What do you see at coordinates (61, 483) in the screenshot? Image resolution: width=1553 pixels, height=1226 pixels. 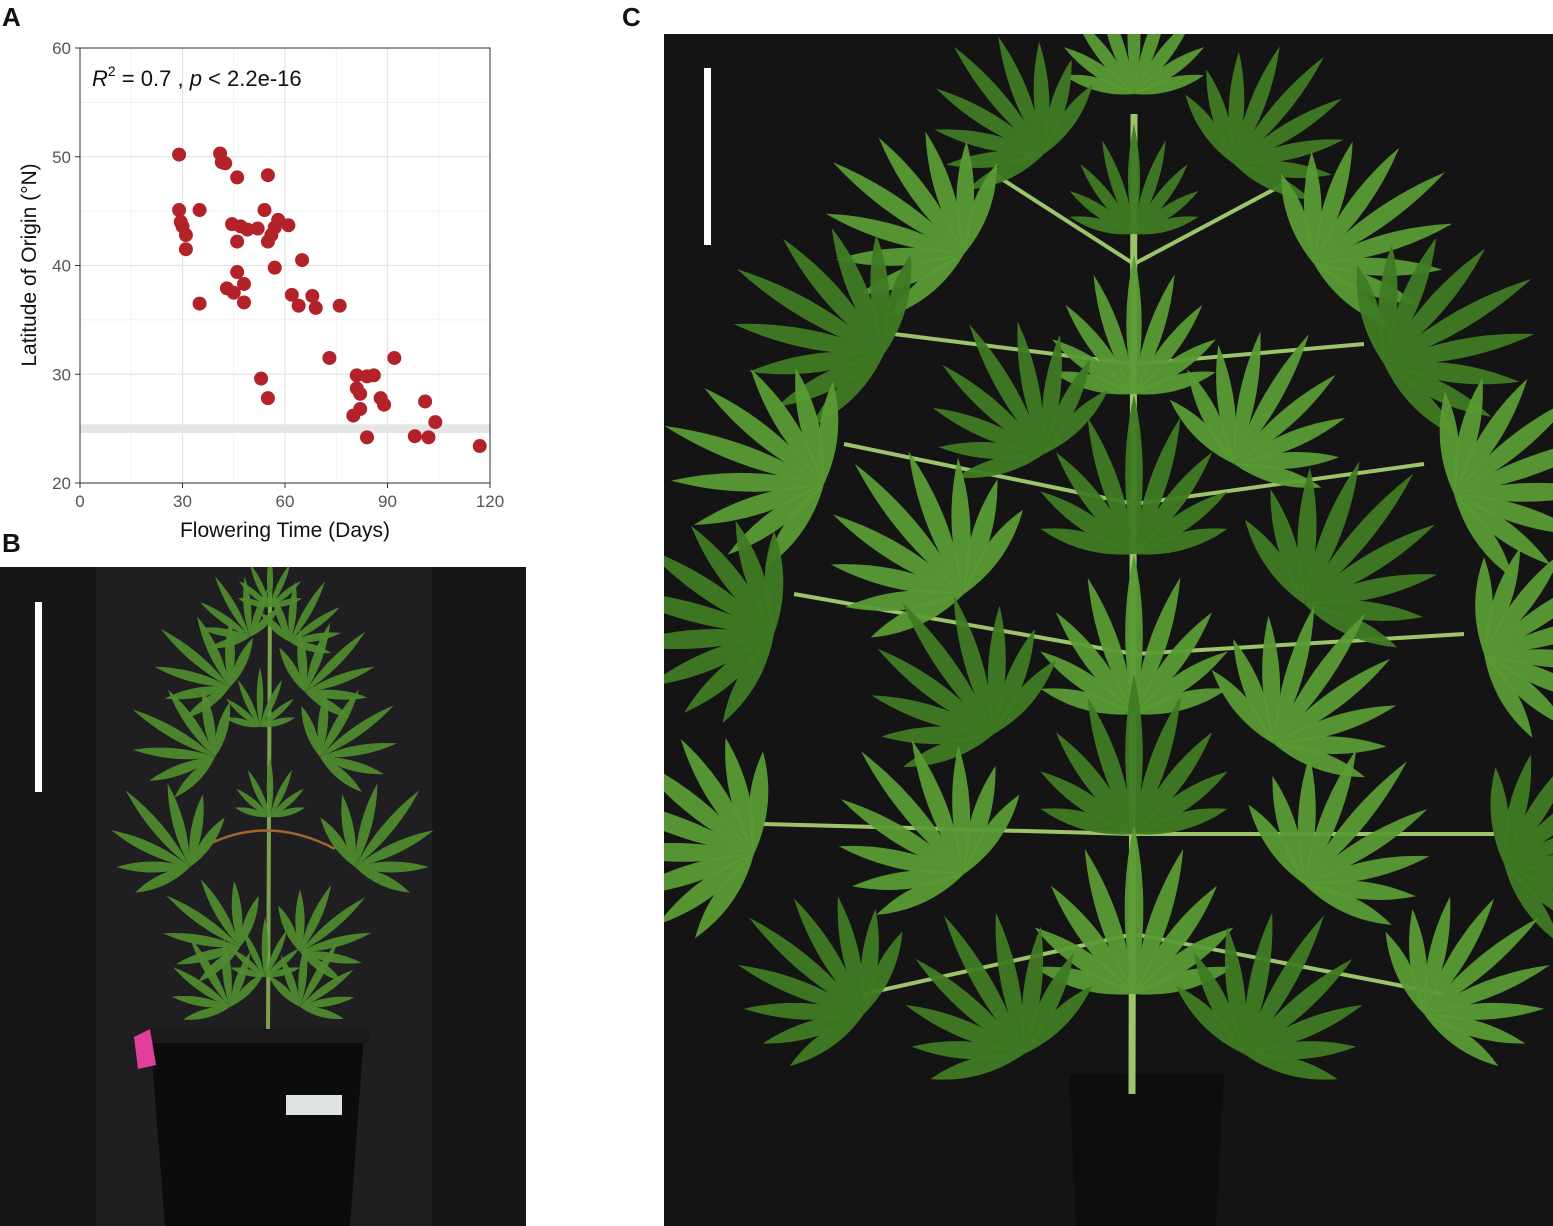 I see `y-tick-label: 20` at bounding box center [61, 483].